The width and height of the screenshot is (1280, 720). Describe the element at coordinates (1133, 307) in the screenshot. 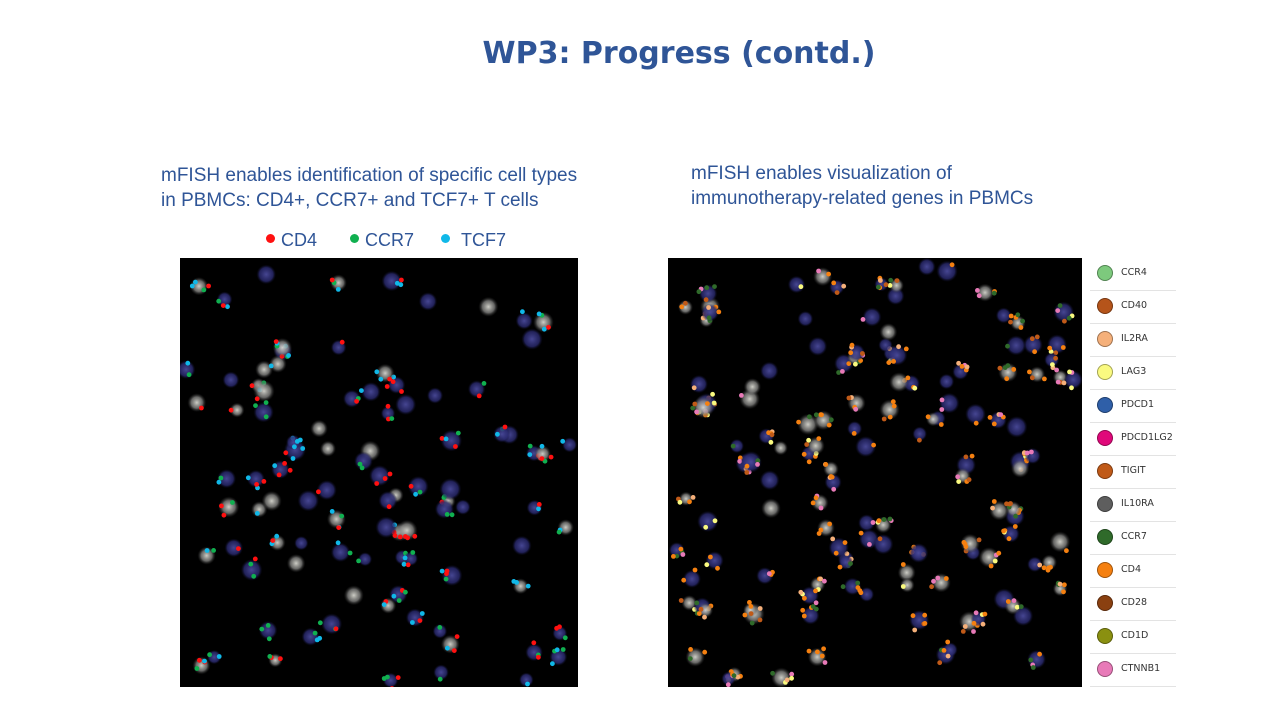

I see `gene-legend-item: CD40` at that location.